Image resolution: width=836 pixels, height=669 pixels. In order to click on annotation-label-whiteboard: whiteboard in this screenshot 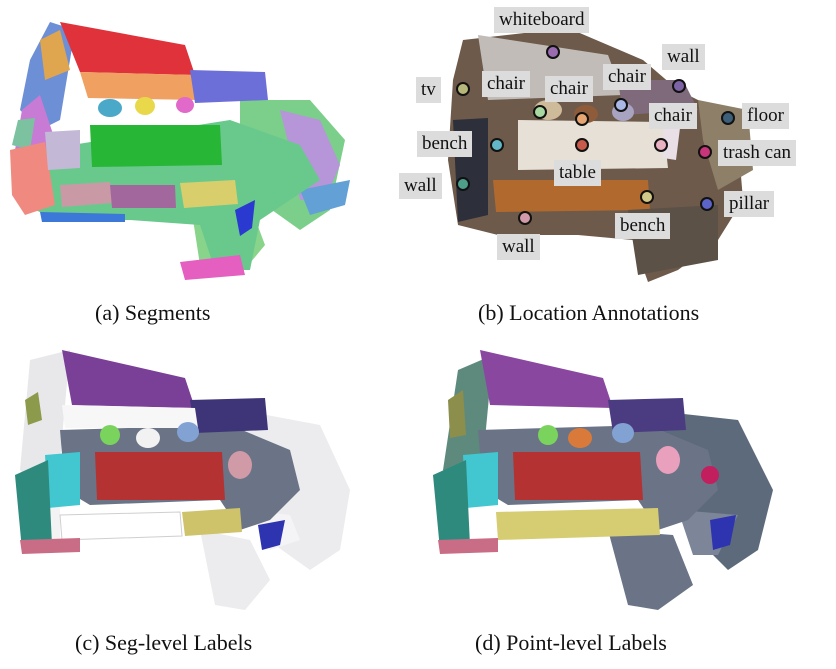, I will do `click(542, 20)`.